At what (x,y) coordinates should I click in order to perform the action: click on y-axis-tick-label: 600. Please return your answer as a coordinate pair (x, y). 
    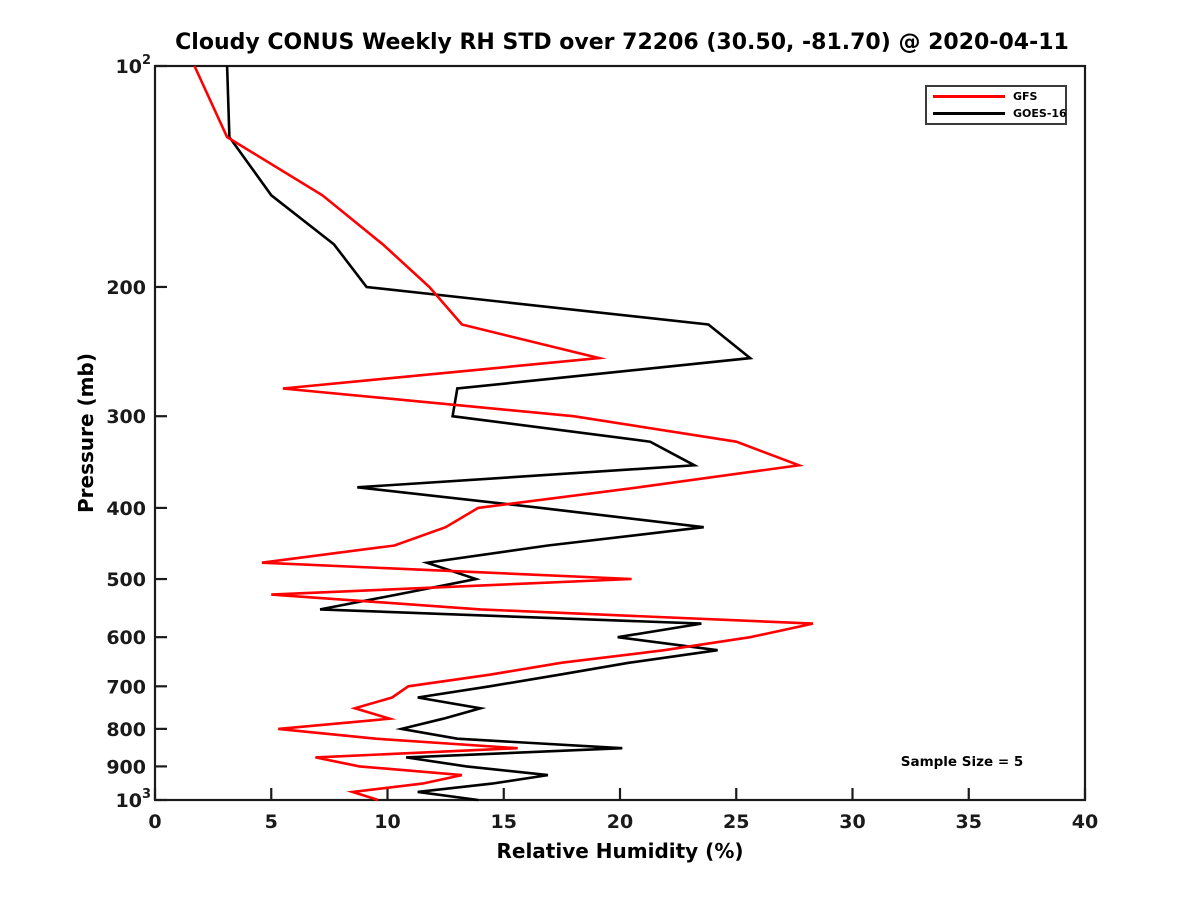
    Looking at the image, I should click on (126, 638).